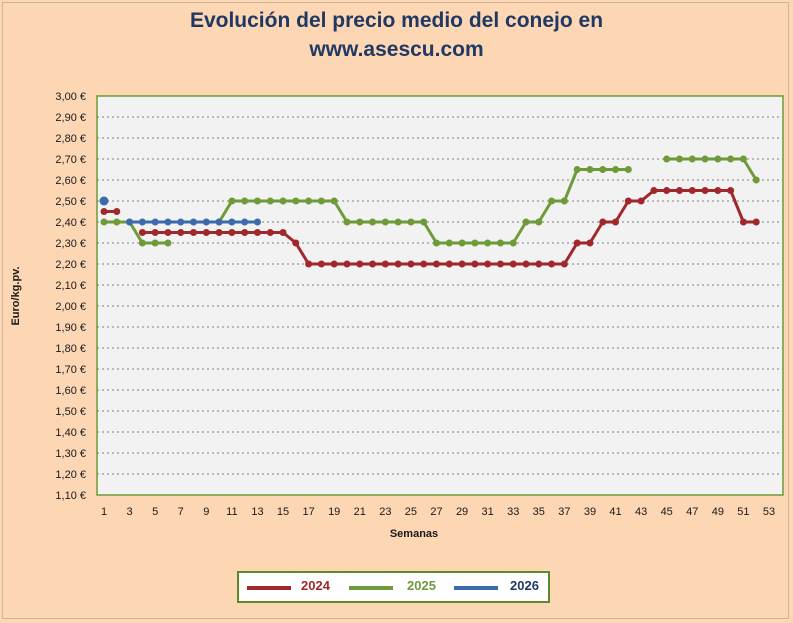 Image resolution: width=793 pixels, height=623 pixels. Describe the element at coordinates (206, 512) in the screenshot. I see `x-tick-label: 9` at that location.